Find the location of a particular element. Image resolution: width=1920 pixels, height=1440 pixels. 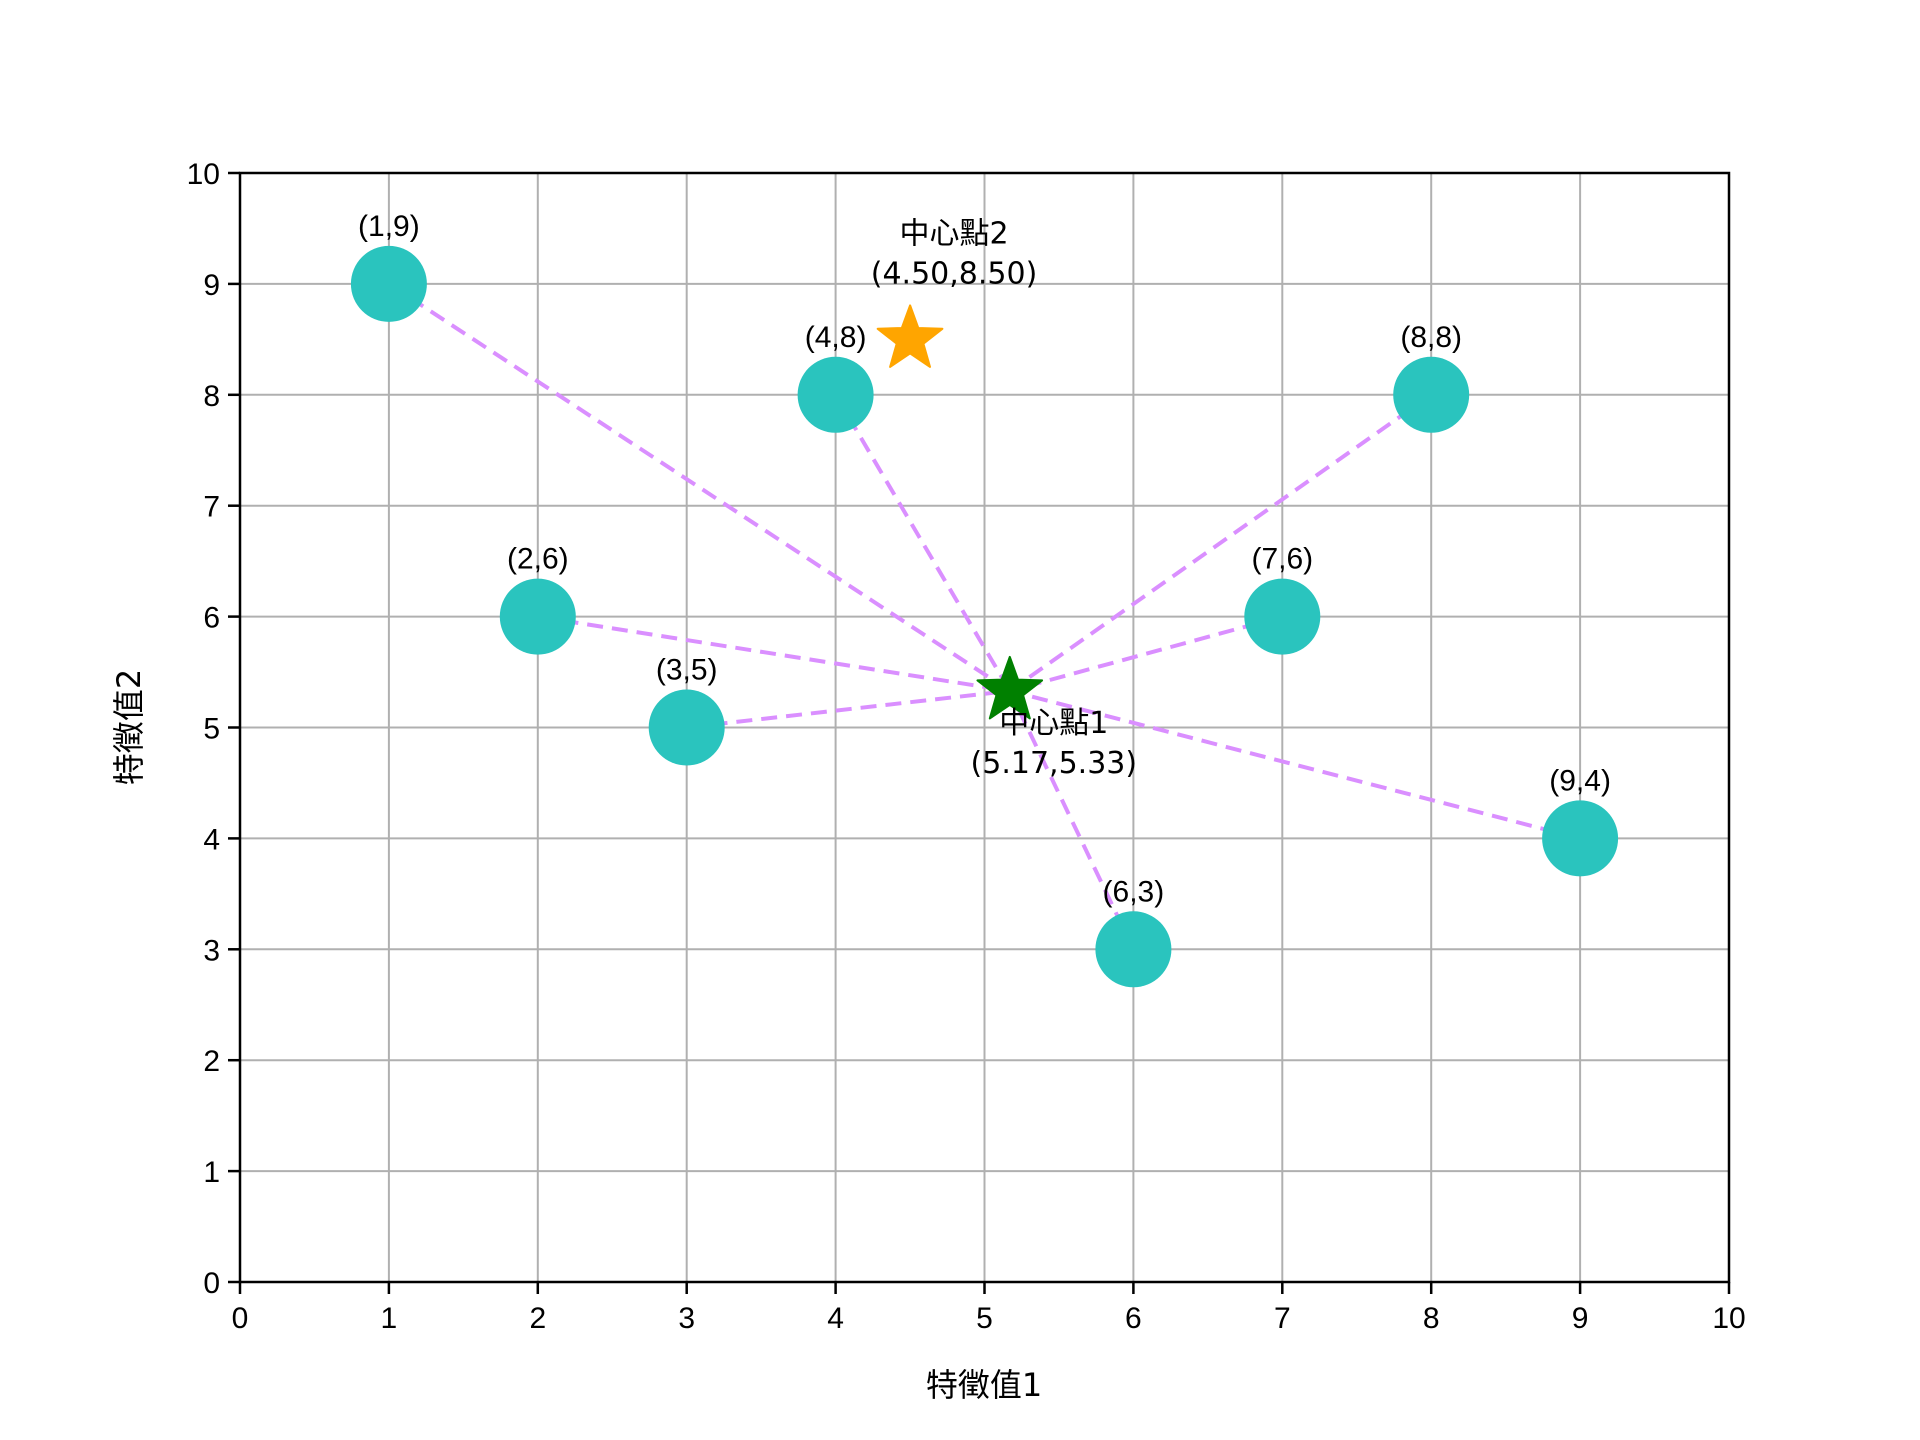

centroid-coord-label: (4.50,8.50) is located at coordinates (954, 273).